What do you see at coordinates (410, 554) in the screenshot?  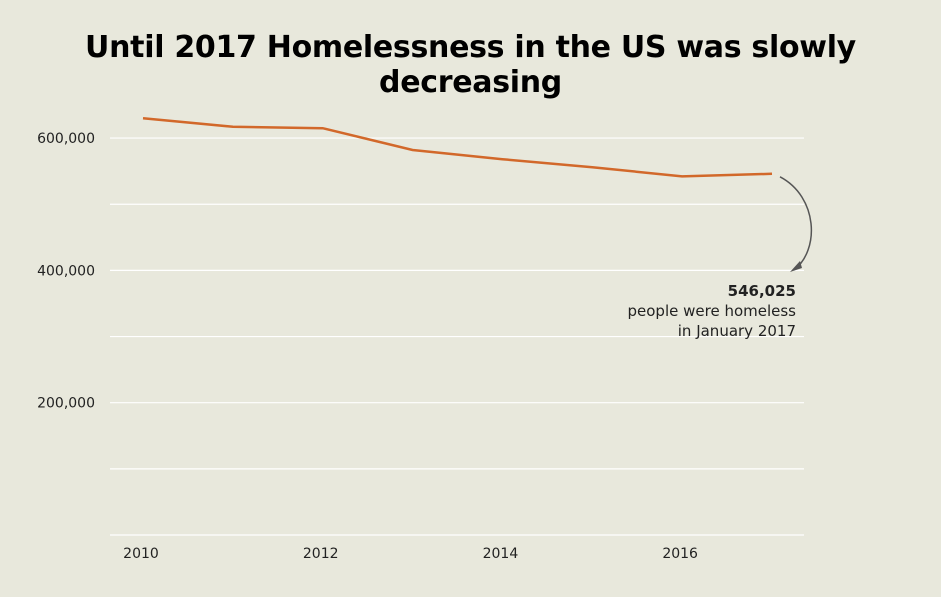 I see `x-axis-ticks: 2010 2012 2014 2016` at bounding box center [410, 554].